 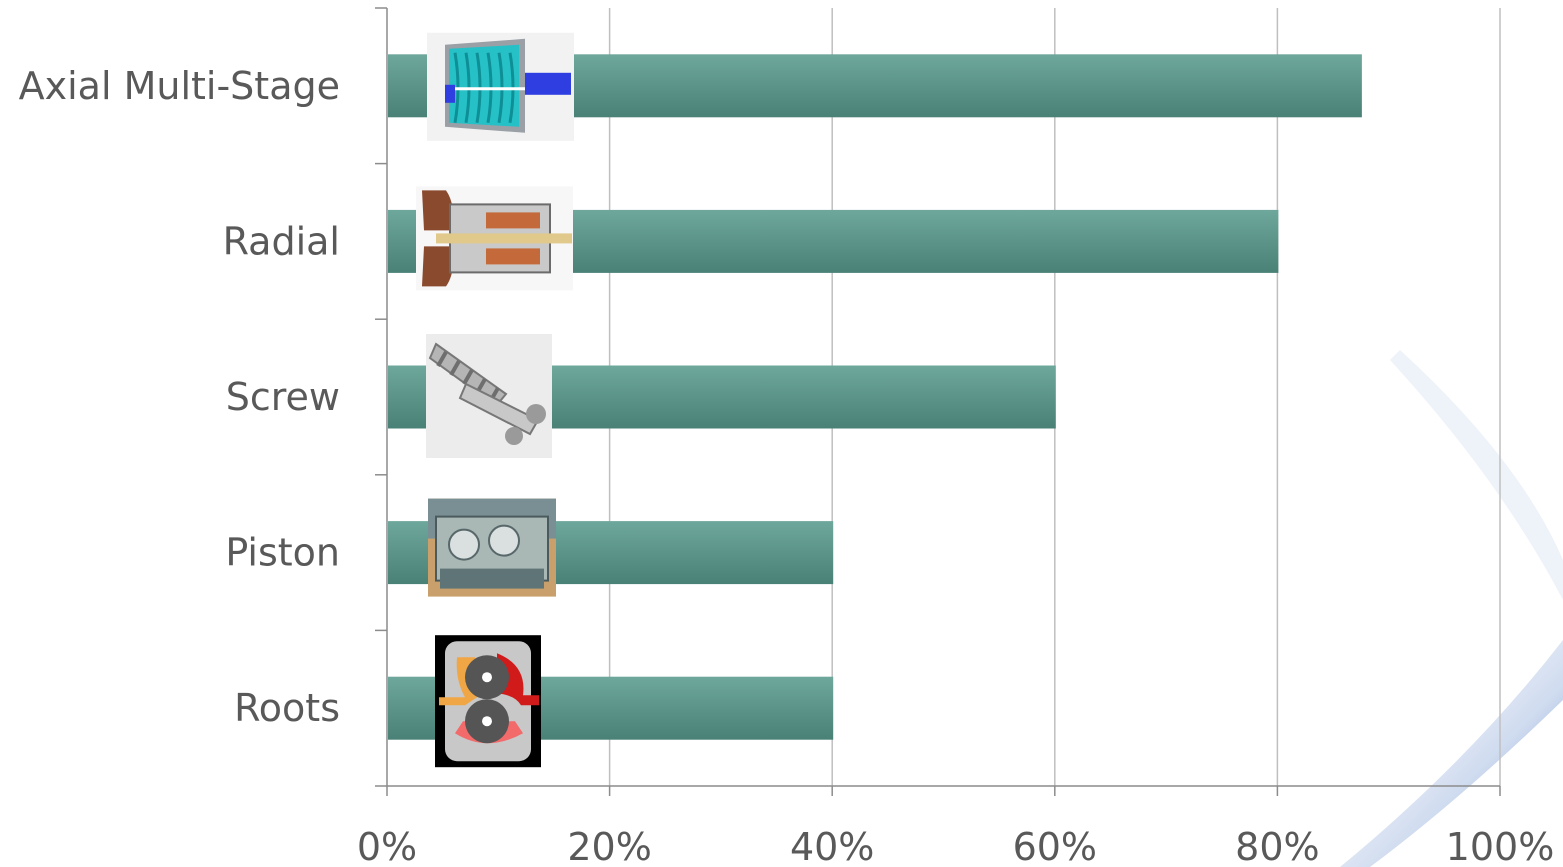 I want to click on axial-compressor-icon, so click(x=500, y=86).